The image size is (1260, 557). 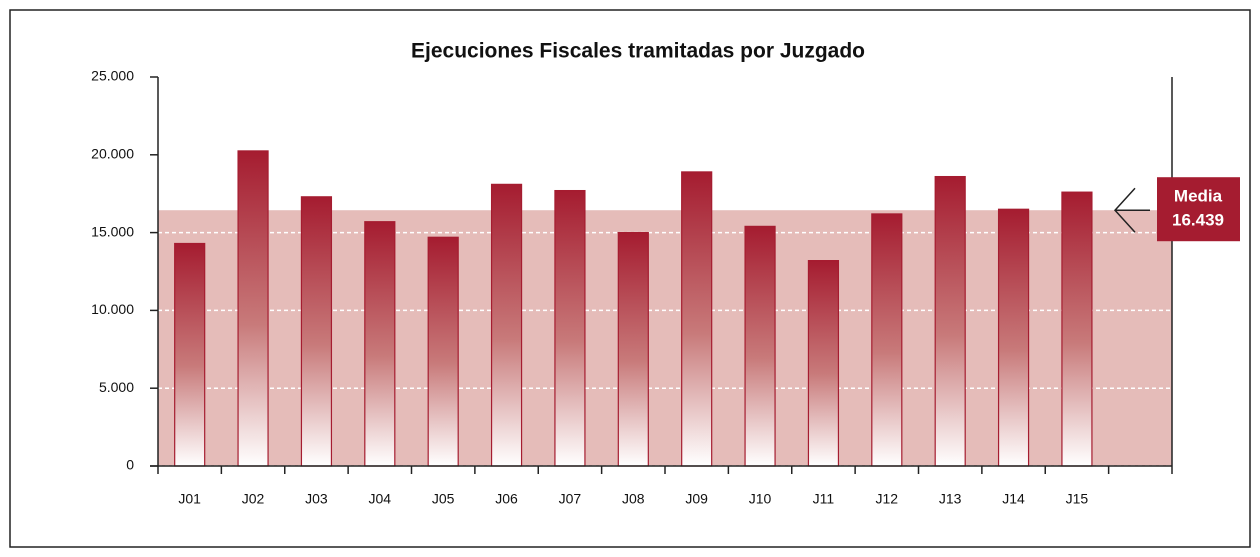 I want to click on x-tick-label: J09, so click(x=696, y=499).